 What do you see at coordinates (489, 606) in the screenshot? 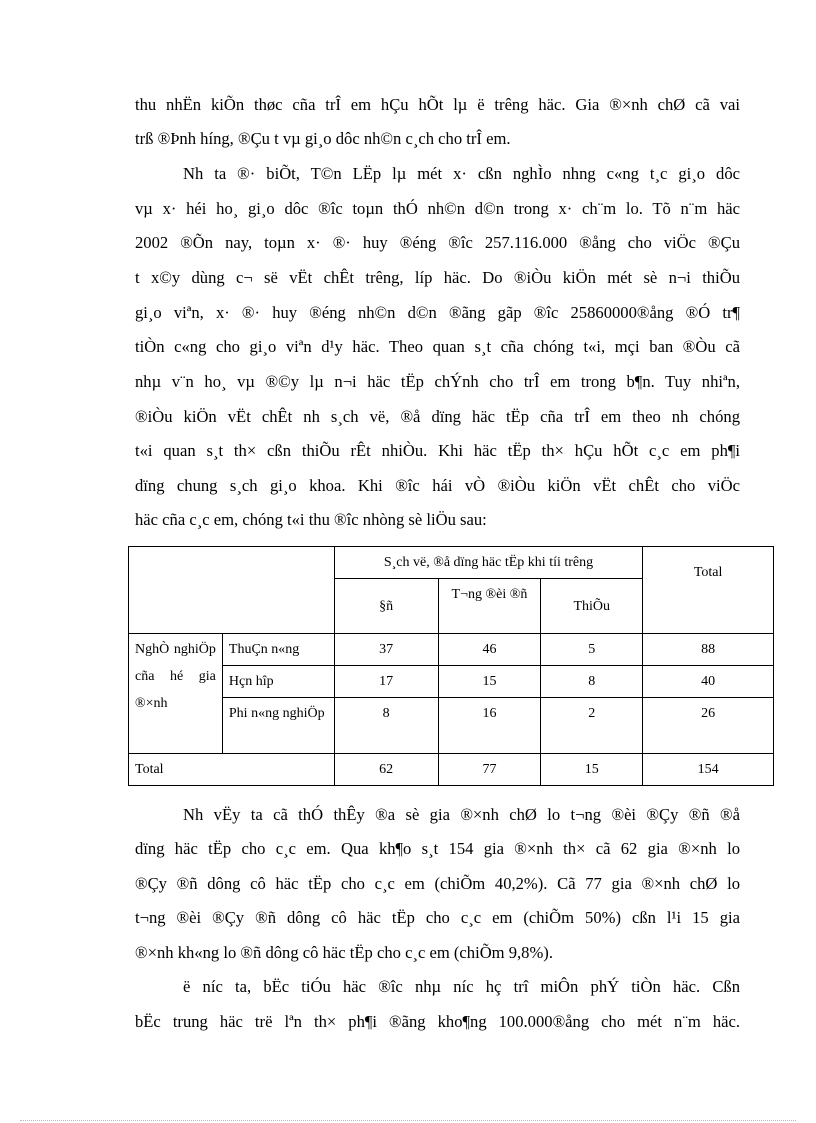
I see `col-header: T­¬ng ®èi ®ñ` at bounding box center [489, 606].